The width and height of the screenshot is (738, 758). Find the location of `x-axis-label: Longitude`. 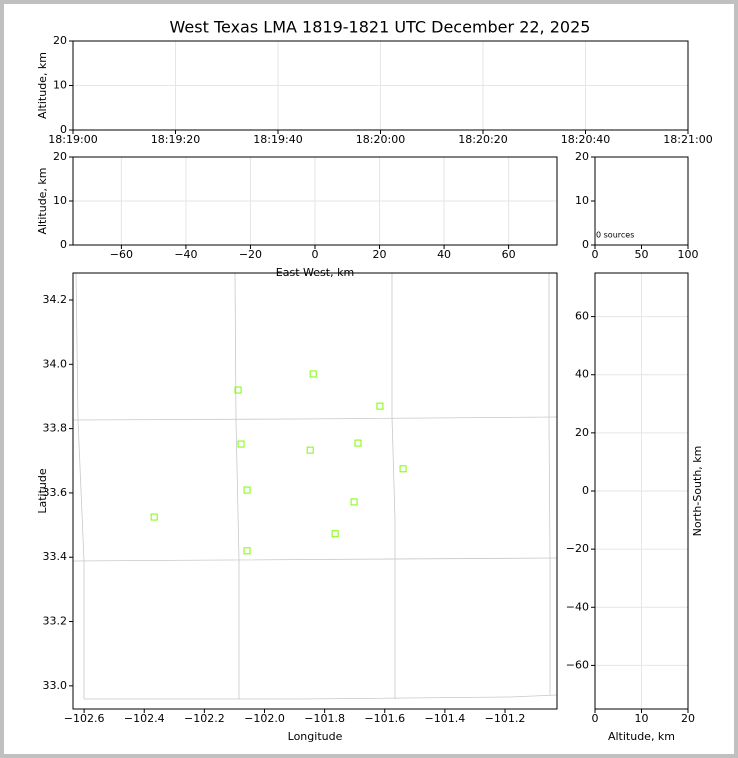

x-axis-label: Longitude is located at coordinates (315, 736).